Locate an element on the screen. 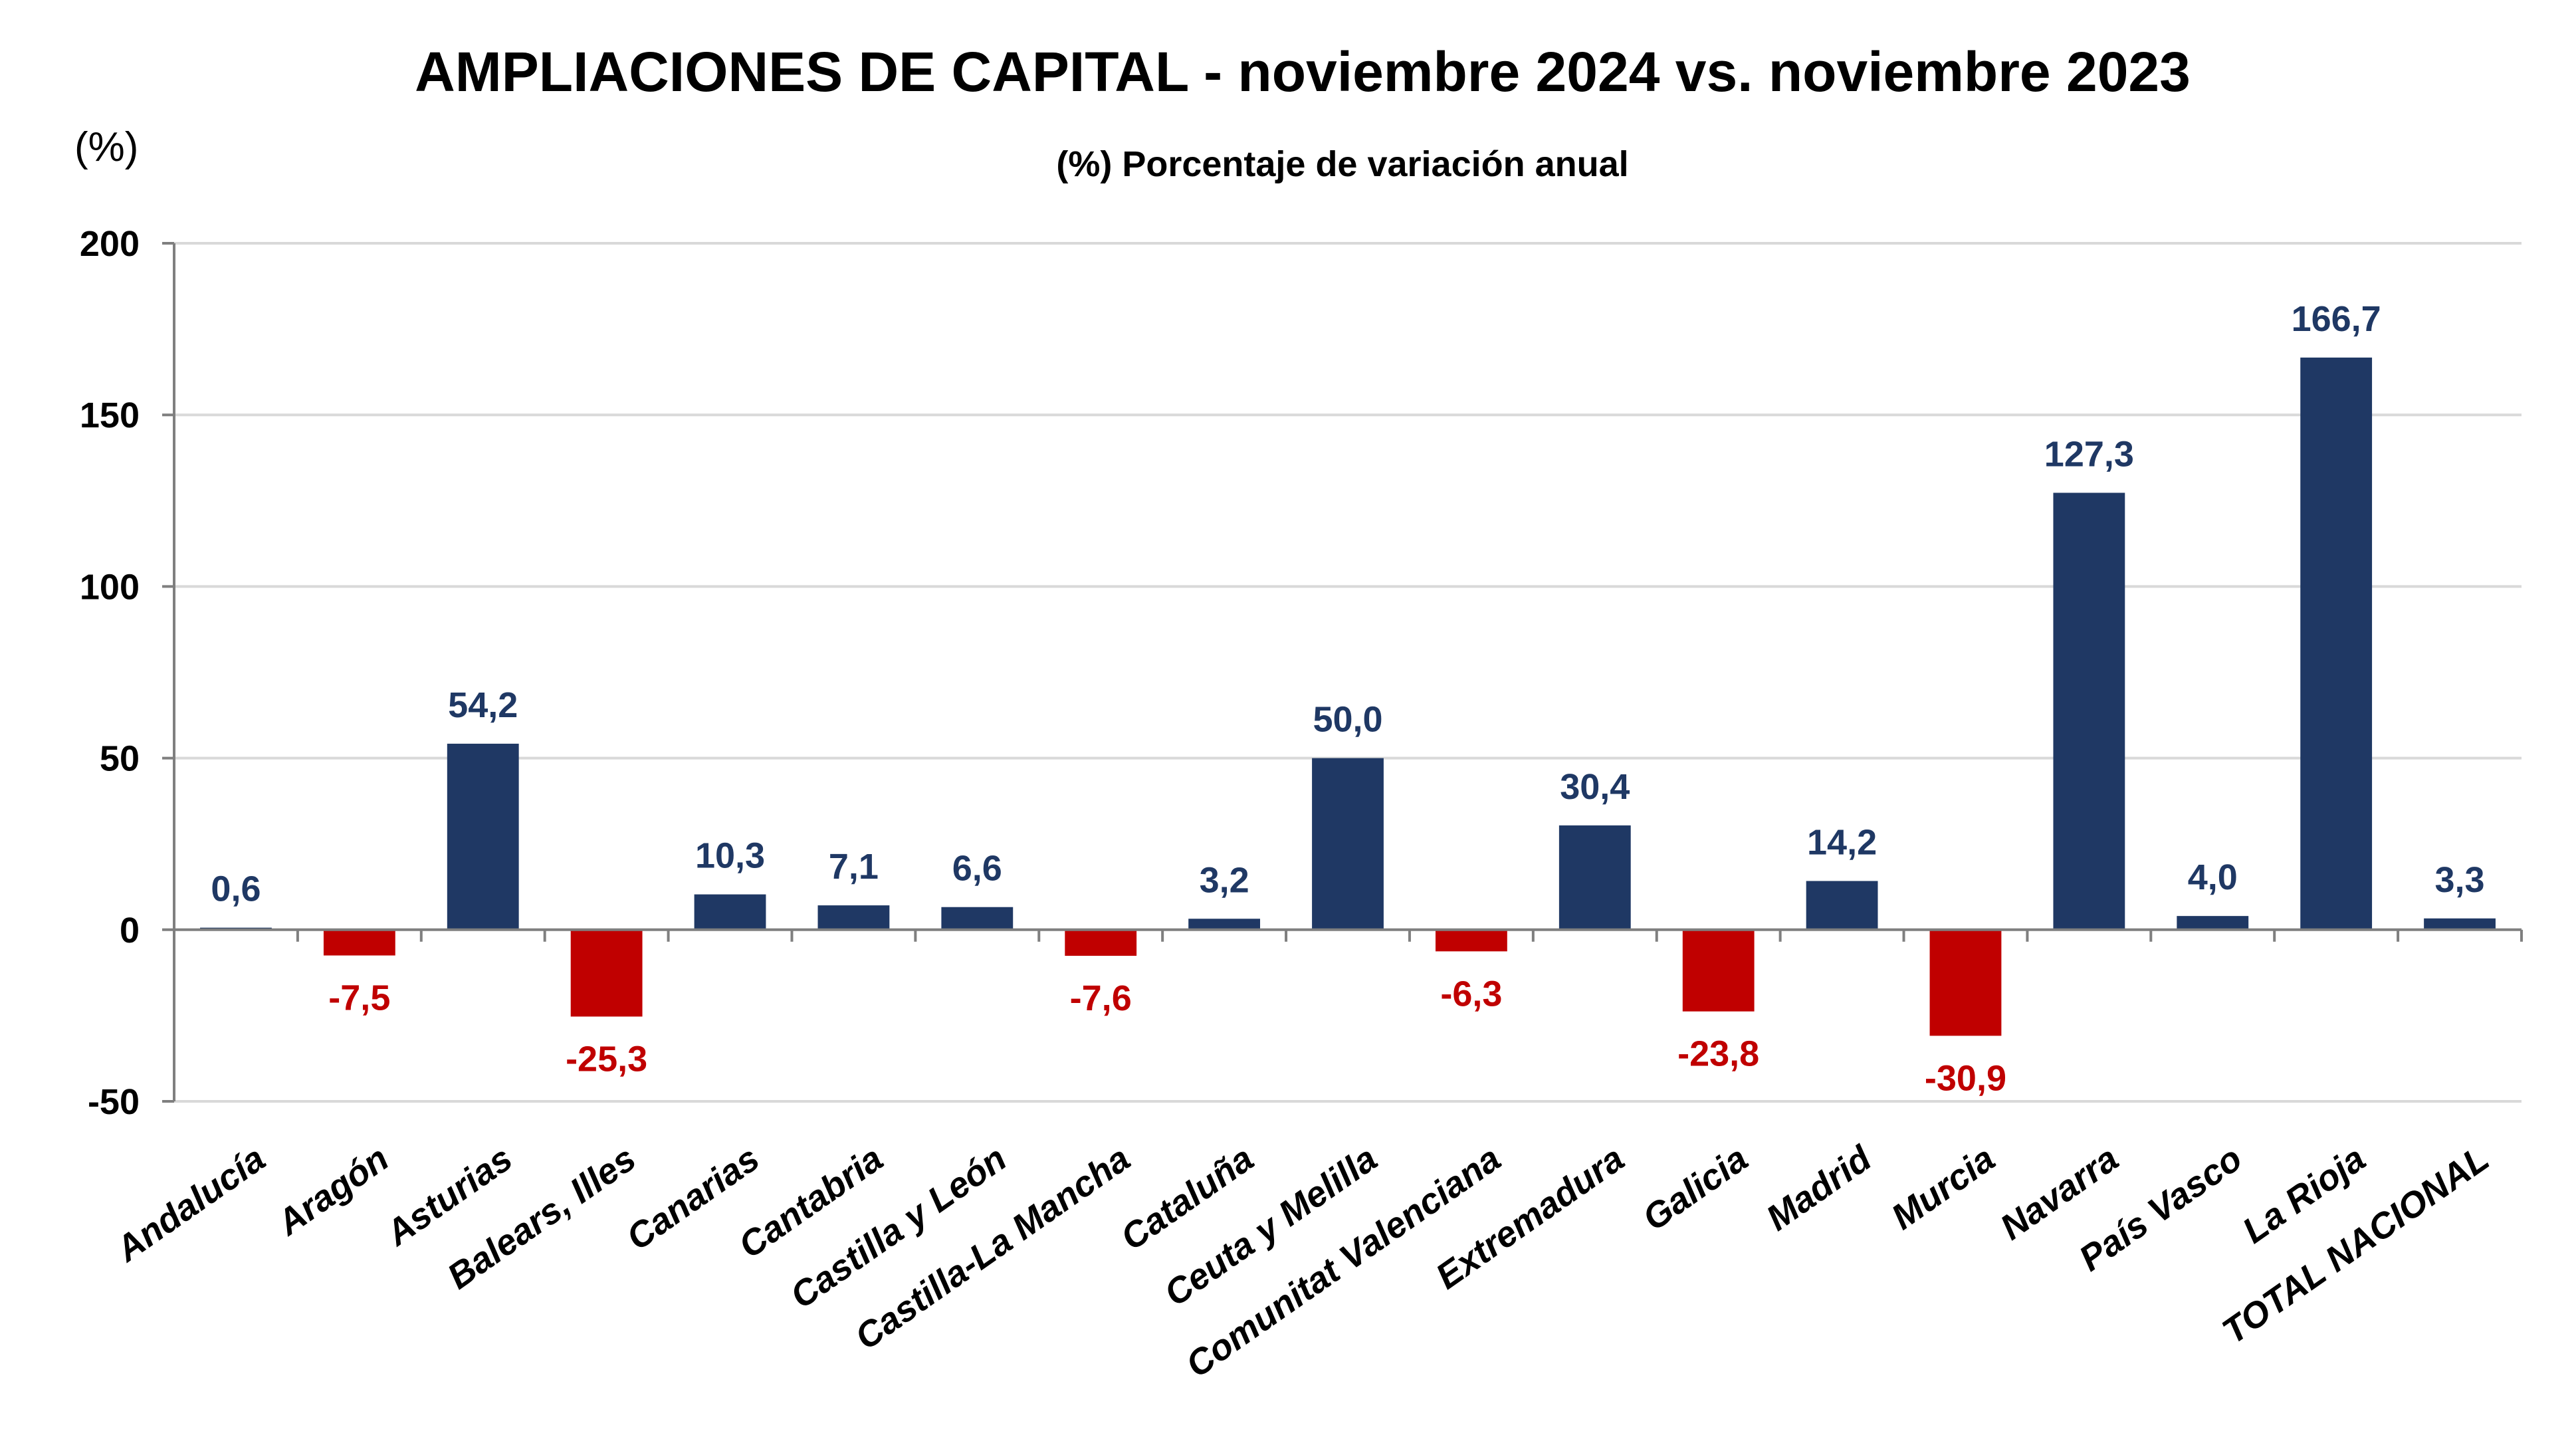 This screenshot has width=2576, height=1437. data-label: 10,3 is located at coordinates (730, 856).